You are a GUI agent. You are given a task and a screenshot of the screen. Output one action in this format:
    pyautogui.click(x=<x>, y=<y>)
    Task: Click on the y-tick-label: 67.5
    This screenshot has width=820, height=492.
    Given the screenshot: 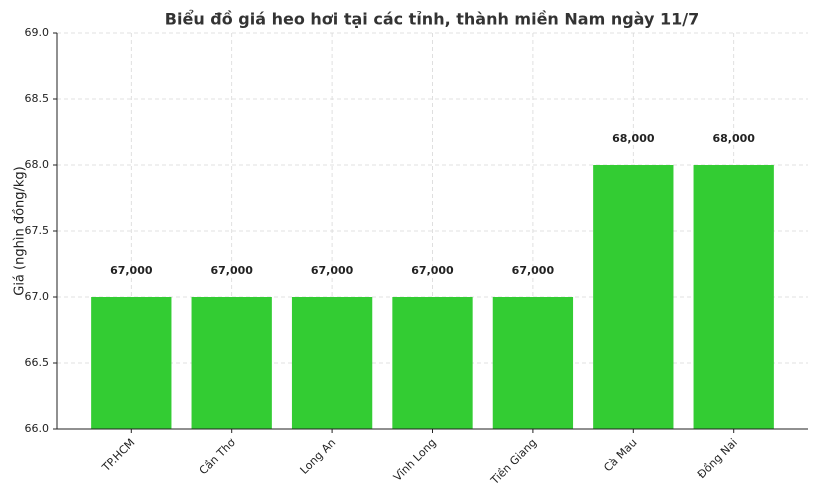 What is the action you would take?
    pyautogui.click(x=37, y=230)
    